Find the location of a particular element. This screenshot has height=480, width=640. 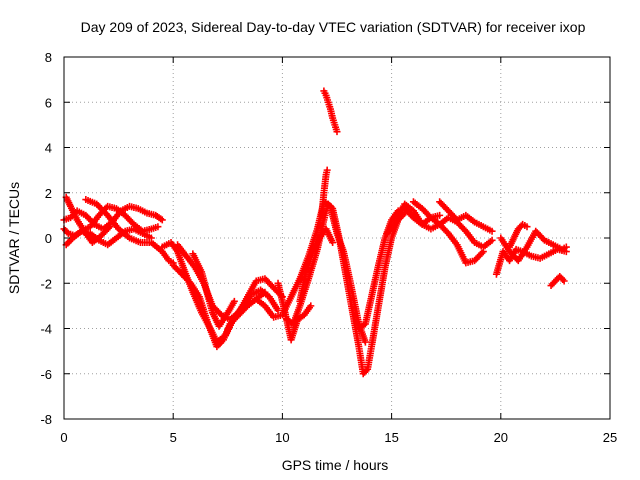

series-sat-o is located at coordinates (330, 111).